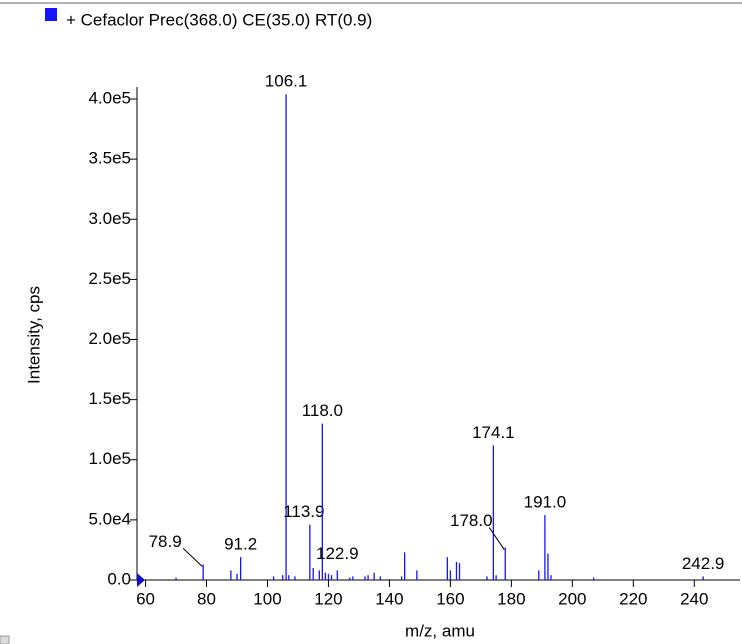 This screenshot has width=742, height=644. Describe the element at coordinates (493, 432) in the screenshot. I see `peak-label: 174.1` at that location.